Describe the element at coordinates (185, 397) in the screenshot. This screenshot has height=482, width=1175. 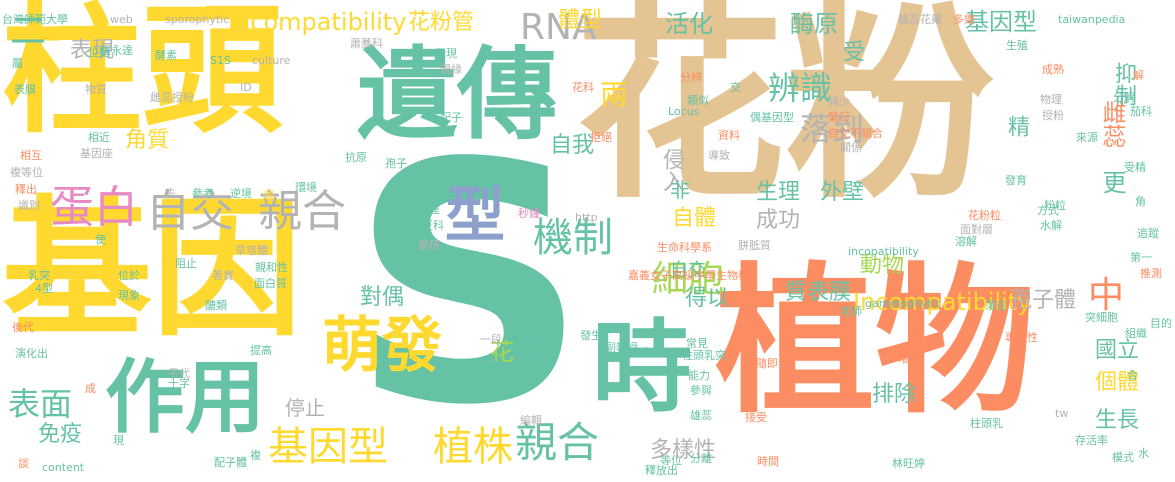
I see `cloud-word: 作用` at that location.